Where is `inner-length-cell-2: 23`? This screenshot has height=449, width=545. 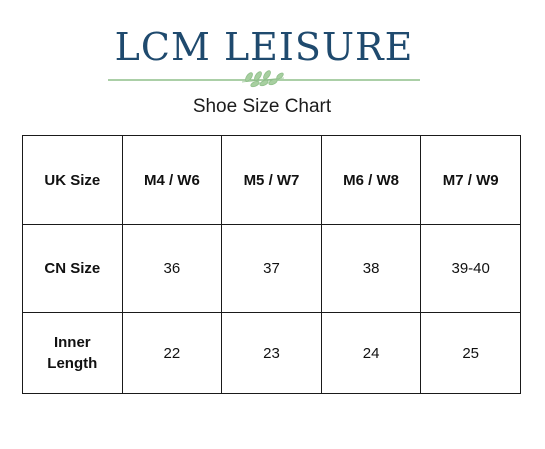
inner-length-cell-2: 23 is located at coordinates (271, 353).